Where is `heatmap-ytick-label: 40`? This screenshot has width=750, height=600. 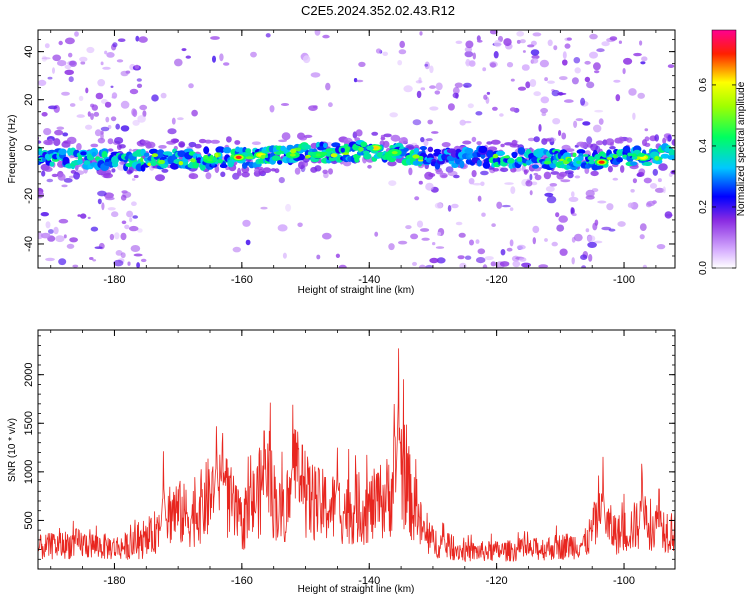 heatmap-ytick-label: 40 is located at coordinates (29, 52).